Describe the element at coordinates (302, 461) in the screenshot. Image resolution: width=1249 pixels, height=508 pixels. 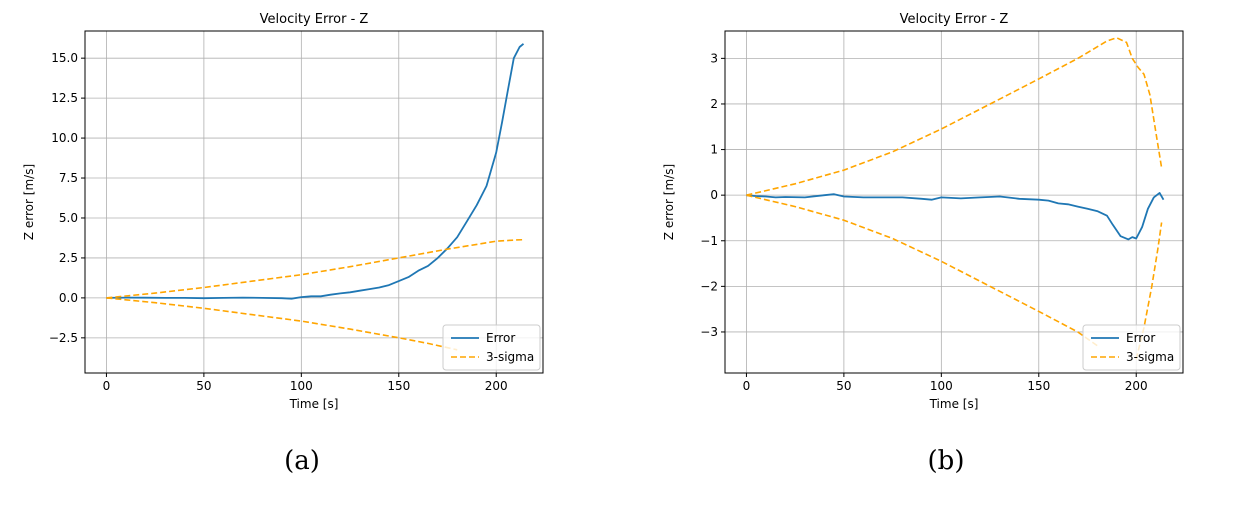
I see `caption-a: (a)` at that location.